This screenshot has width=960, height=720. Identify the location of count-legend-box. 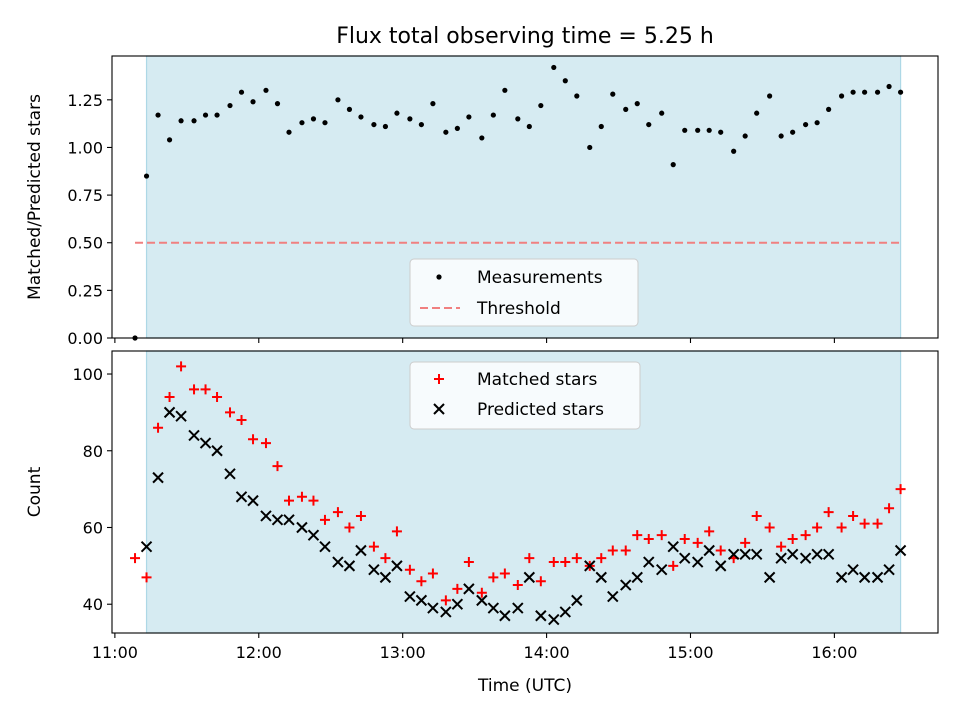
(525, 395).